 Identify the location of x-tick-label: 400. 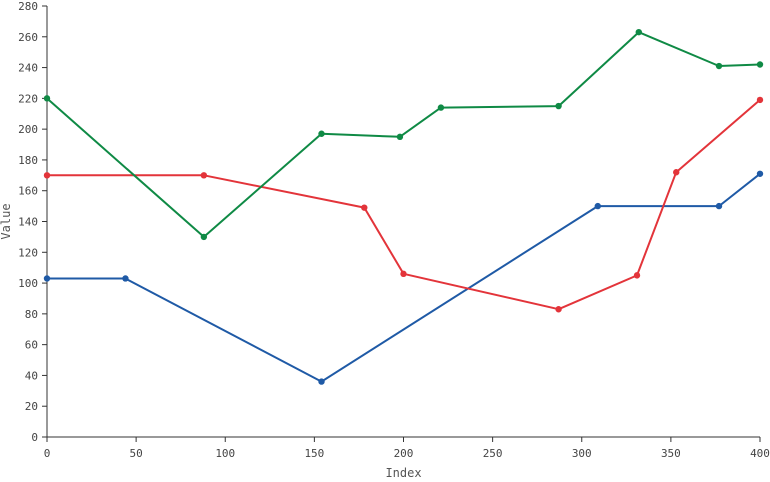
(760, 453).